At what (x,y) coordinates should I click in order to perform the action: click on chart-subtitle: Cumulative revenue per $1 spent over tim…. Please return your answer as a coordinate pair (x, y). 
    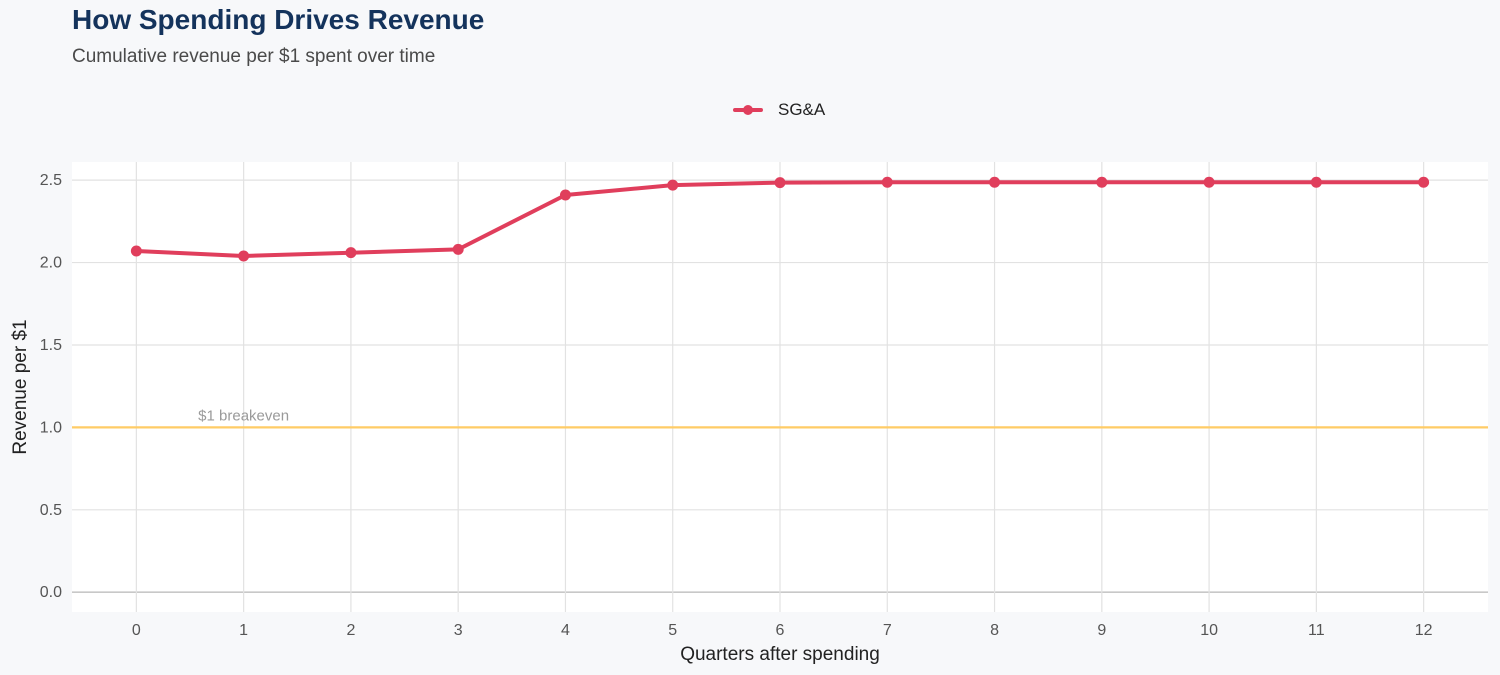
    Looking at the image, I should click on (254, 56).